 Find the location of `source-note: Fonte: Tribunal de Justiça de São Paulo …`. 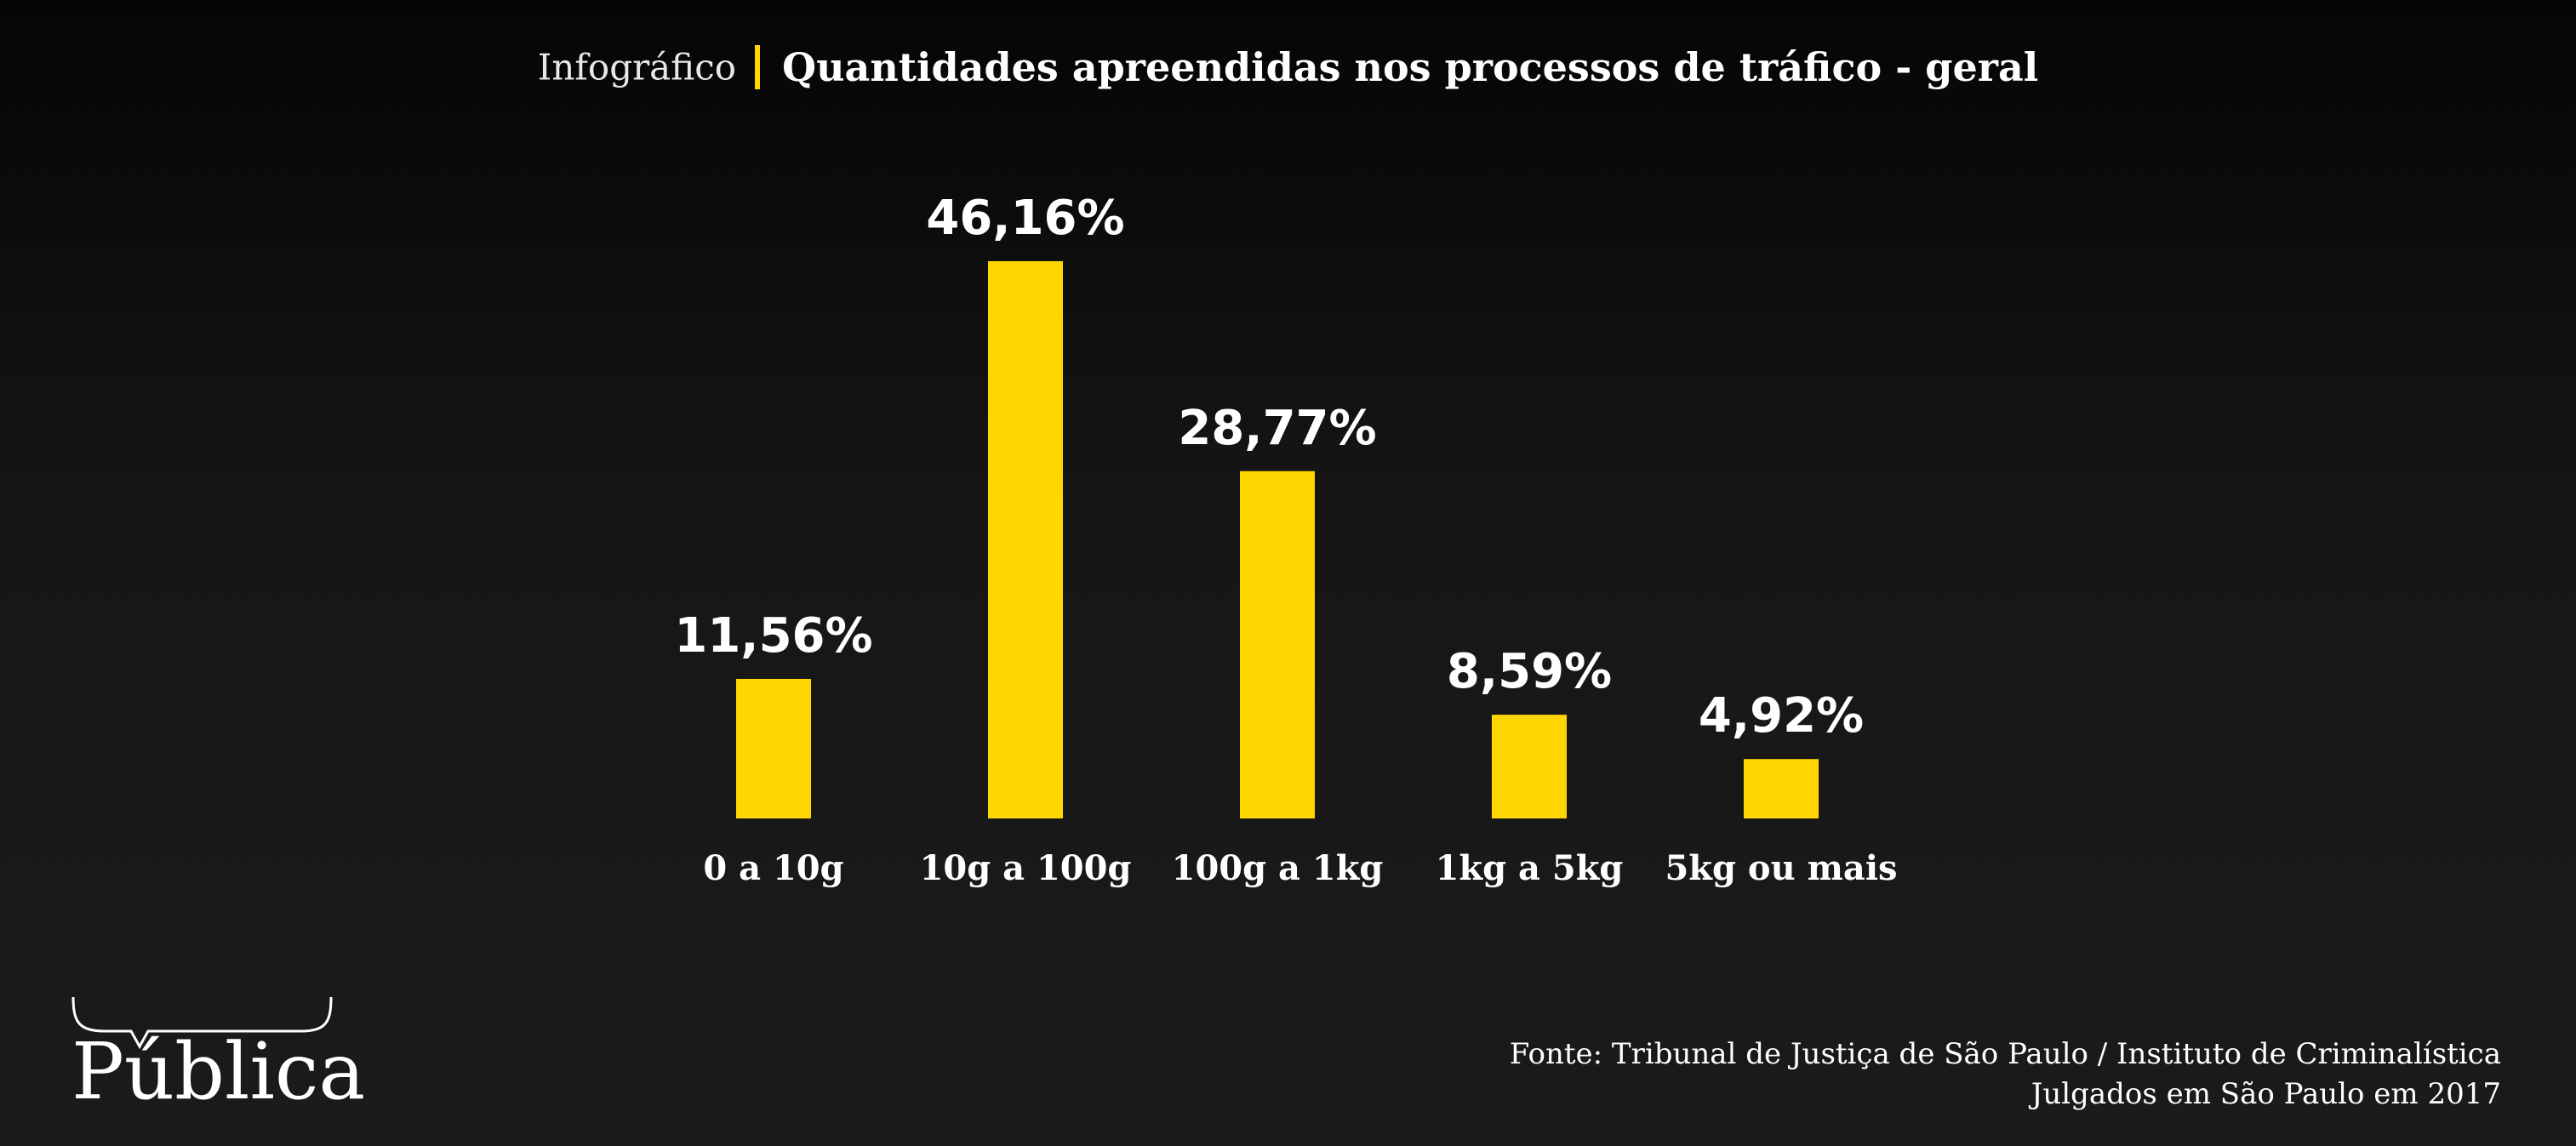

source-note: Fonte: Tribunal de Justiça de São Paulo … is located at coordinates (2005, 1075).